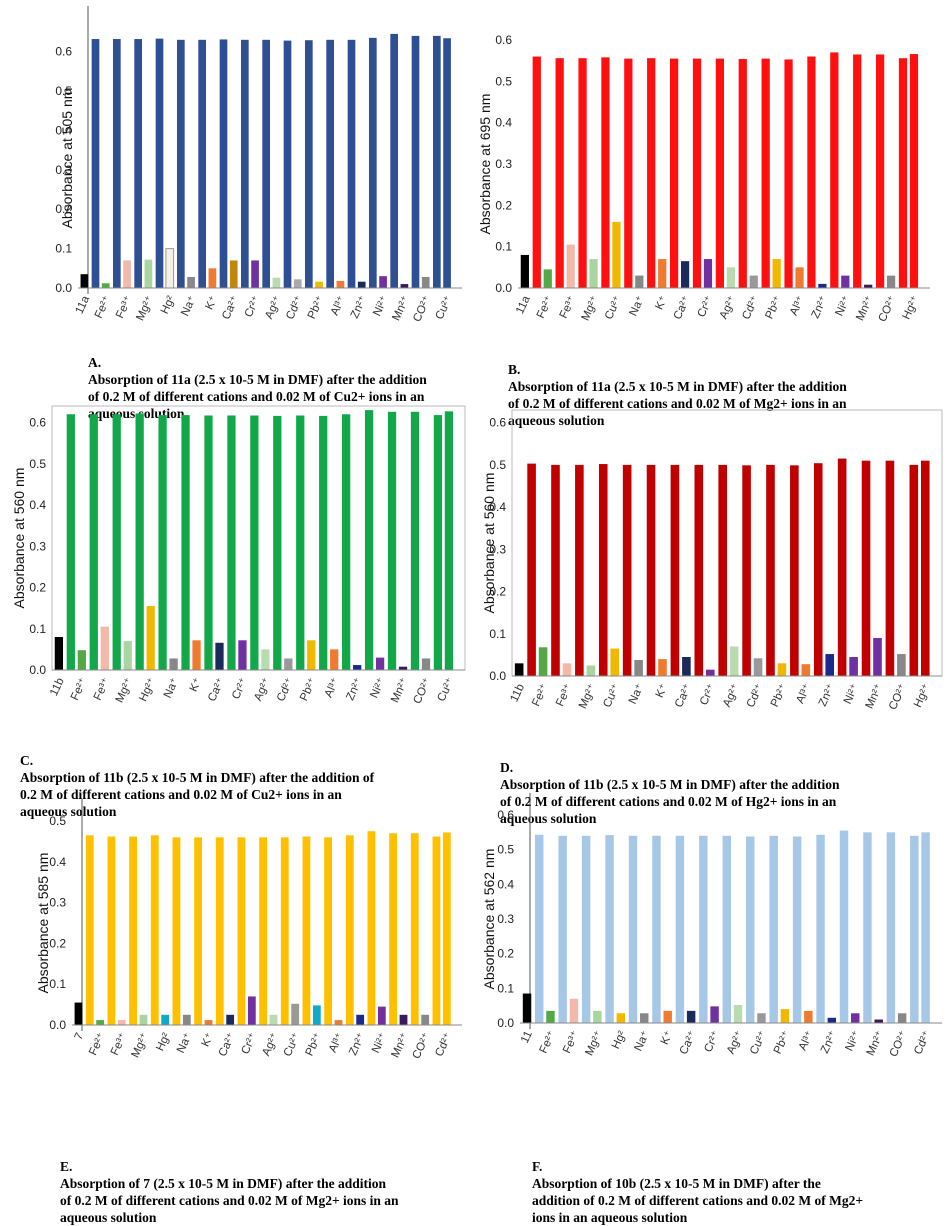 The width and height of the screenshot is (950, 1226). What do you see at coordinates (489, 919) in the screenshot?
I see `y-axis-label: Absorbance at 562 nm` at bounding box center [489, 919].